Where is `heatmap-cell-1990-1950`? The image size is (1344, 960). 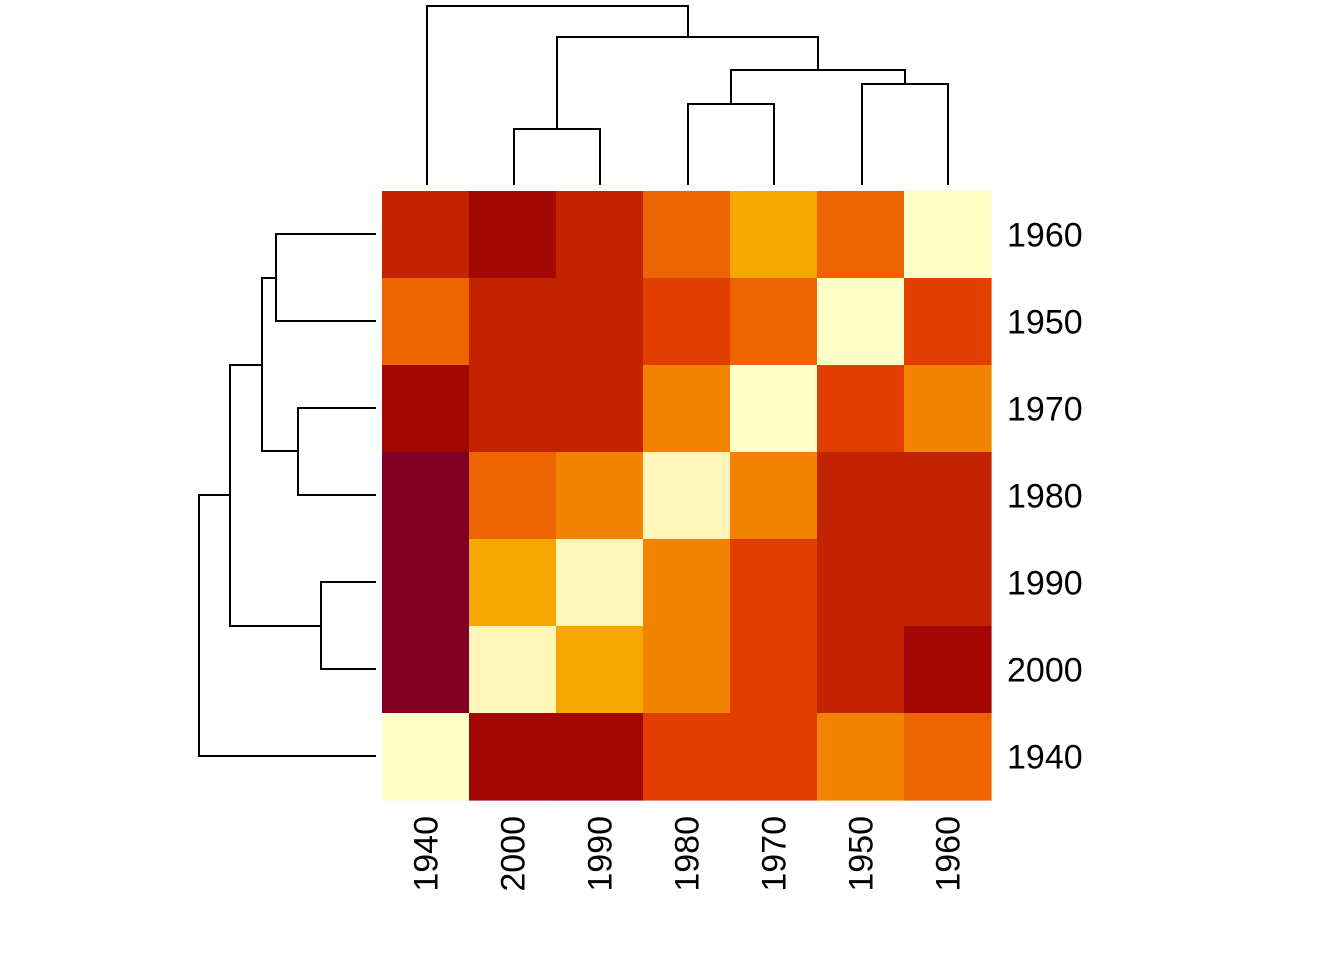 heatmap-cell-1990-1950 is located at coordinates (861, 583).